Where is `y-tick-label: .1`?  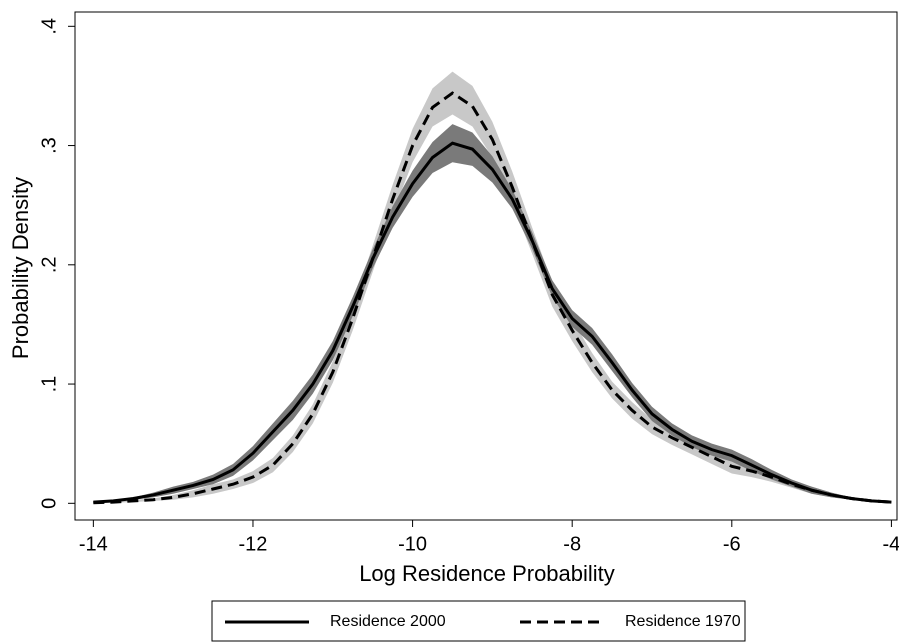
y-tick-label: .1 is located at coordinates (49, 384).